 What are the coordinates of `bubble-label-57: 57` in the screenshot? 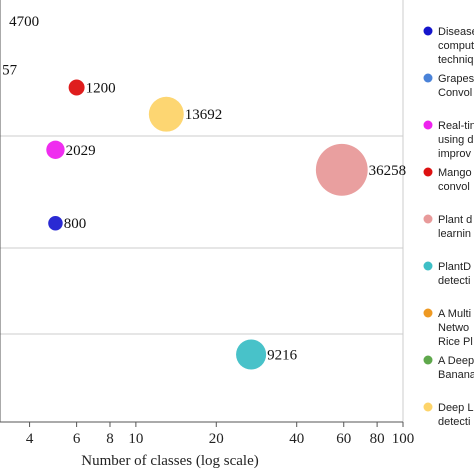 It's located at (10, 71).